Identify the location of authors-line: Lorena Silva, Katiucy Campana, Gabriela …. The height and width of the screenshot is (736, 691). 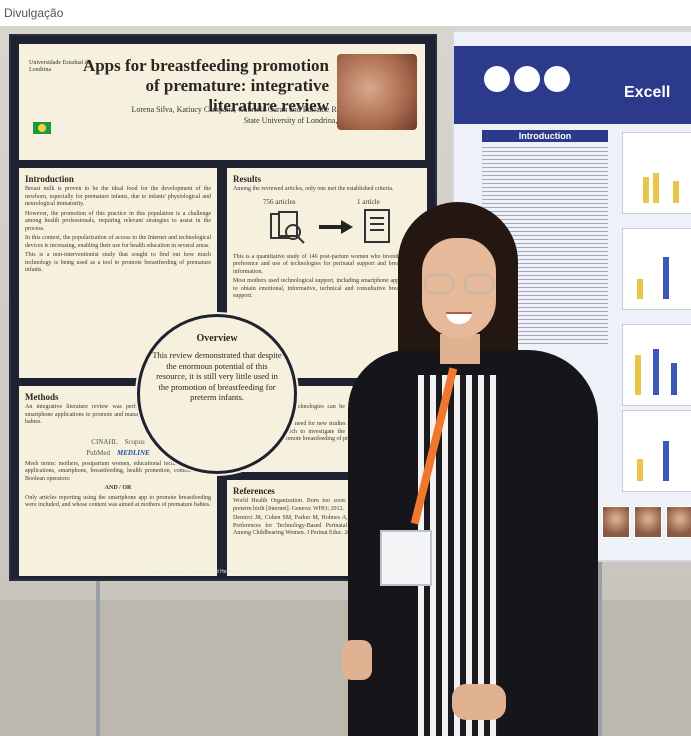
(245, 109).